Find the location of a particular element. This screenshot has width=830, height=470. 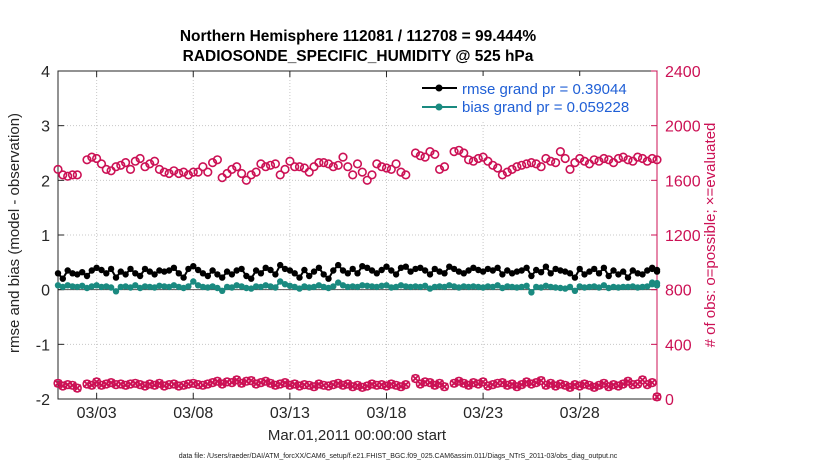

y-tick-label: 3 is located at coordinates (45, 127).